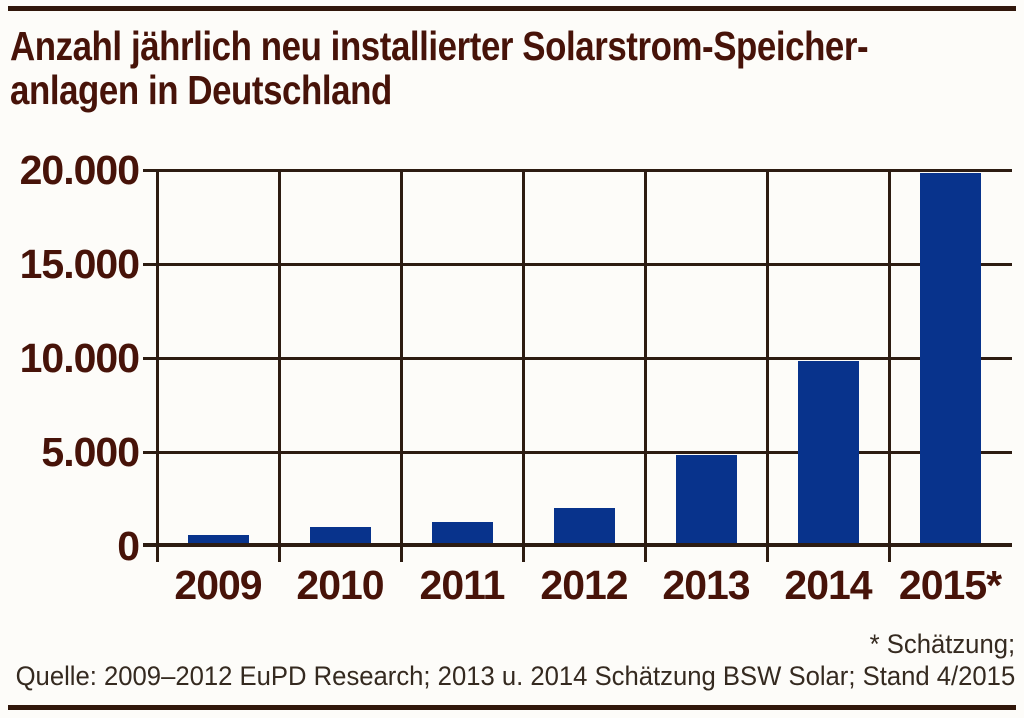  I want to click on x-tick-label-2009: 2009, so click(218, 585).